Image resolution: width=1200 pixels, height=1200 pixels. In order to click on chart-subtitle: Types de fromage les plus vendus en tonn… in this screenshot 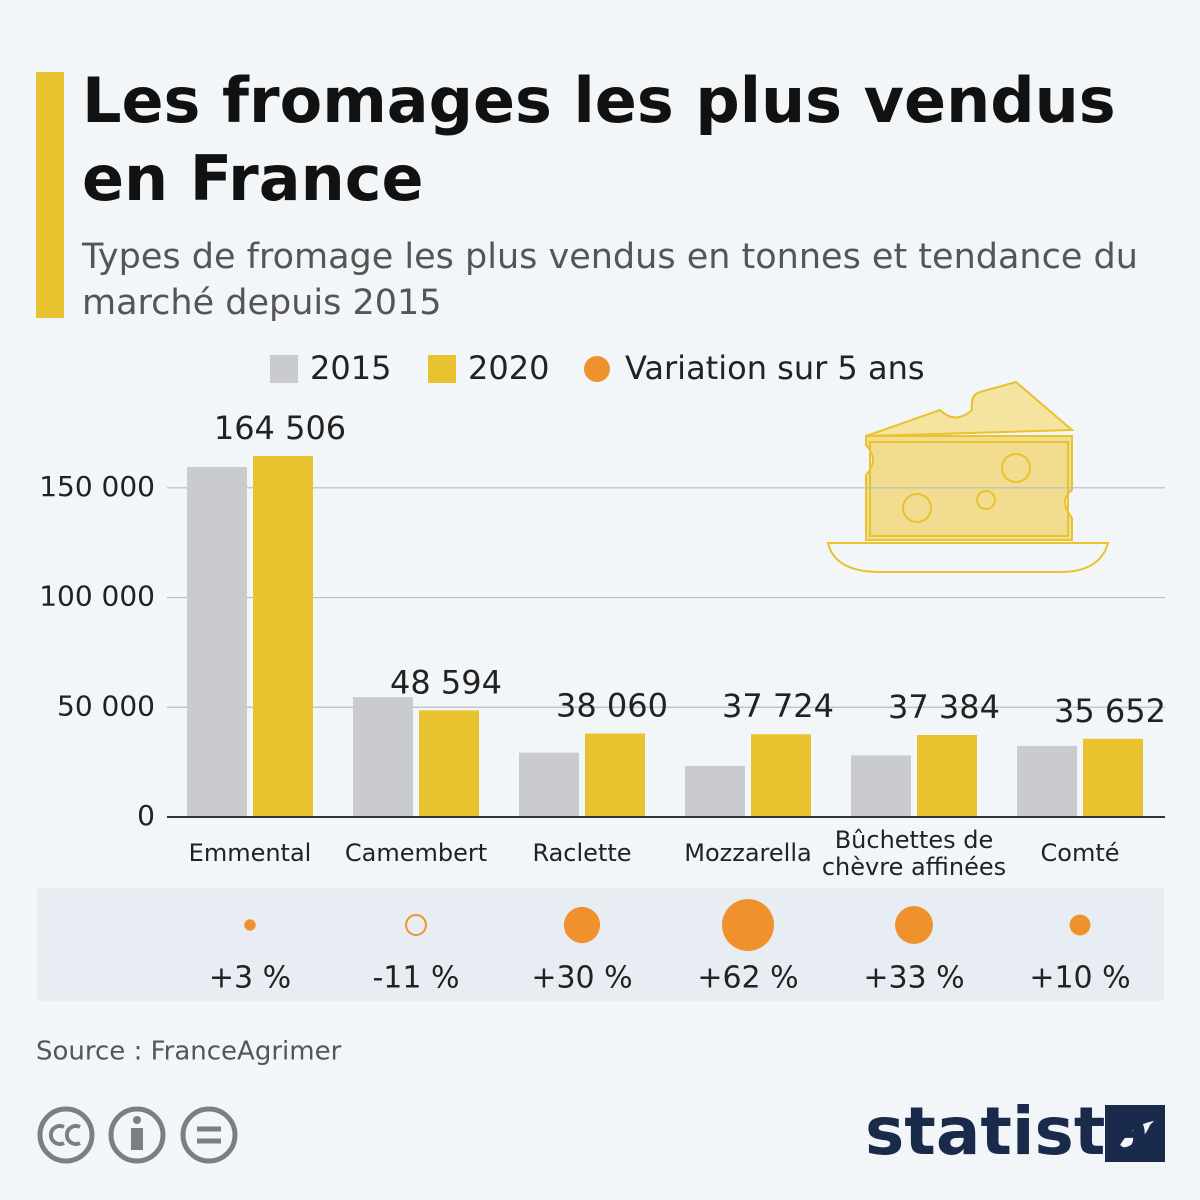, I will do `click(610, 280)`.